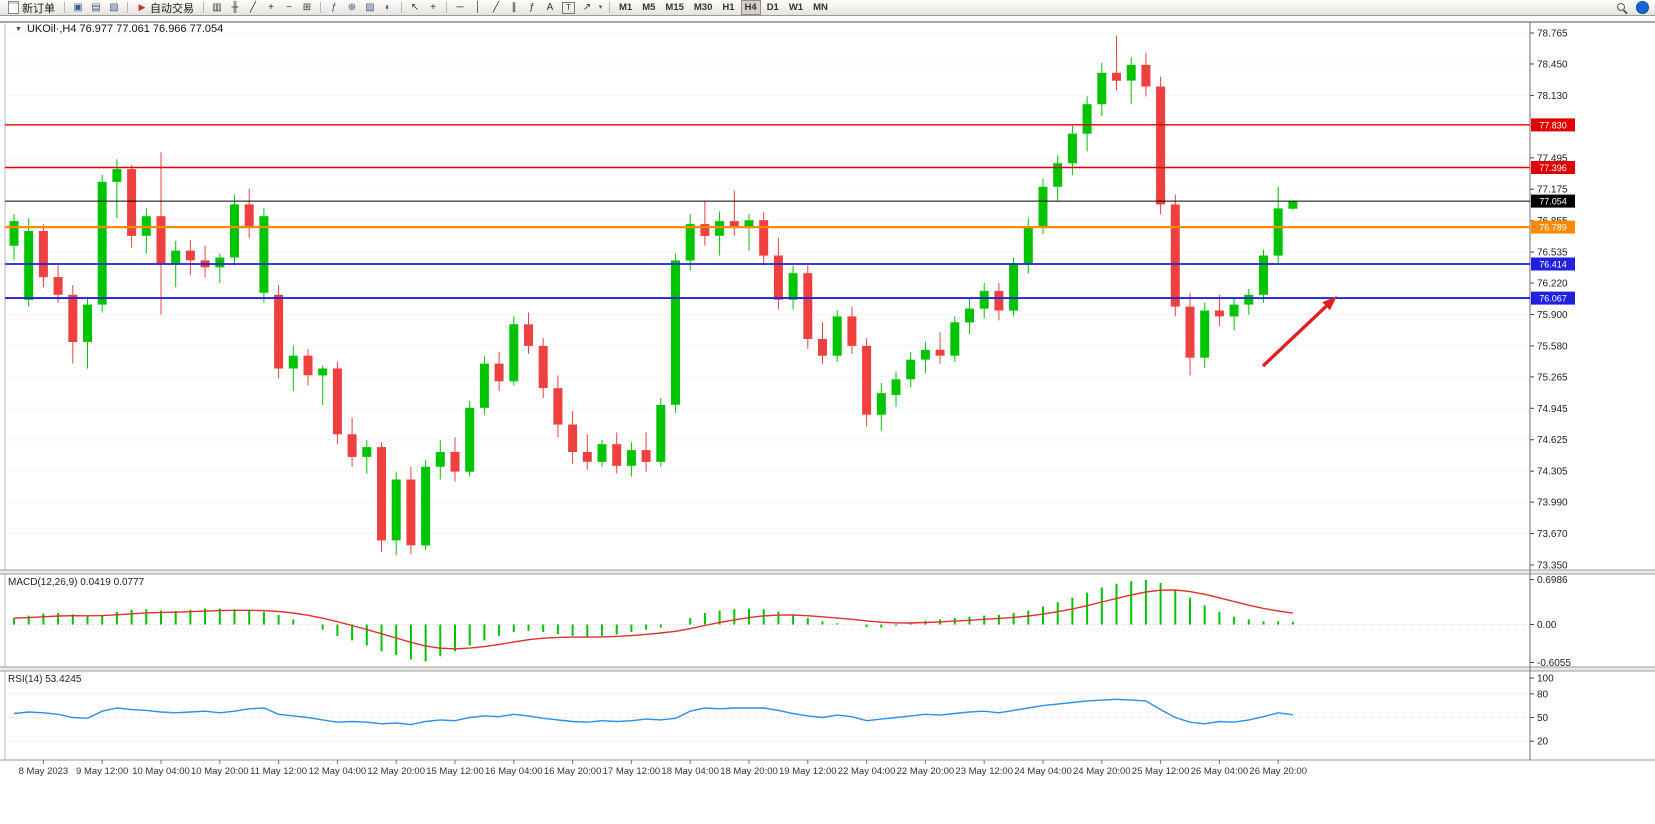 Image resolution: width=1655 pixels, height=824 pixels. I want to click on grid-icon: ⊞, so click(307, 7).